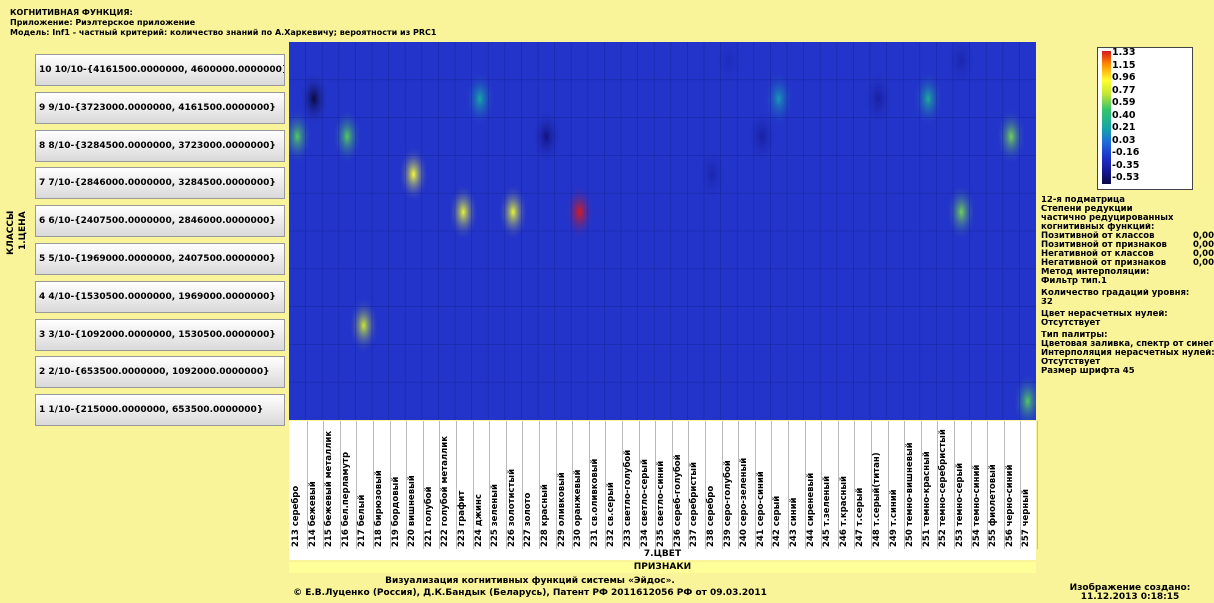 The image size is (1214, 603). Describe the element at coordinates (1126, 165) in the screenshot. I see `legend-tick-label: -0.35` at that location.